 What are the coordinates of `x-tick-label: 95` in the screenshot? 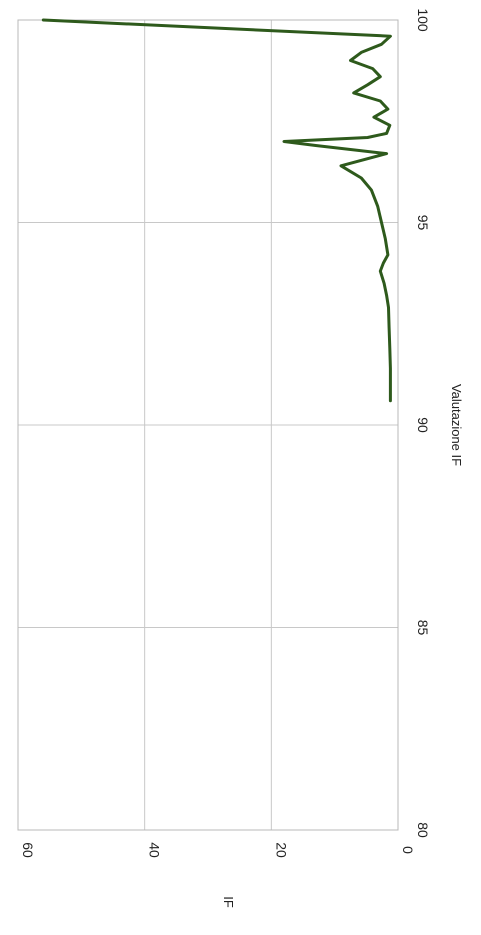 It's located at (423, 223).